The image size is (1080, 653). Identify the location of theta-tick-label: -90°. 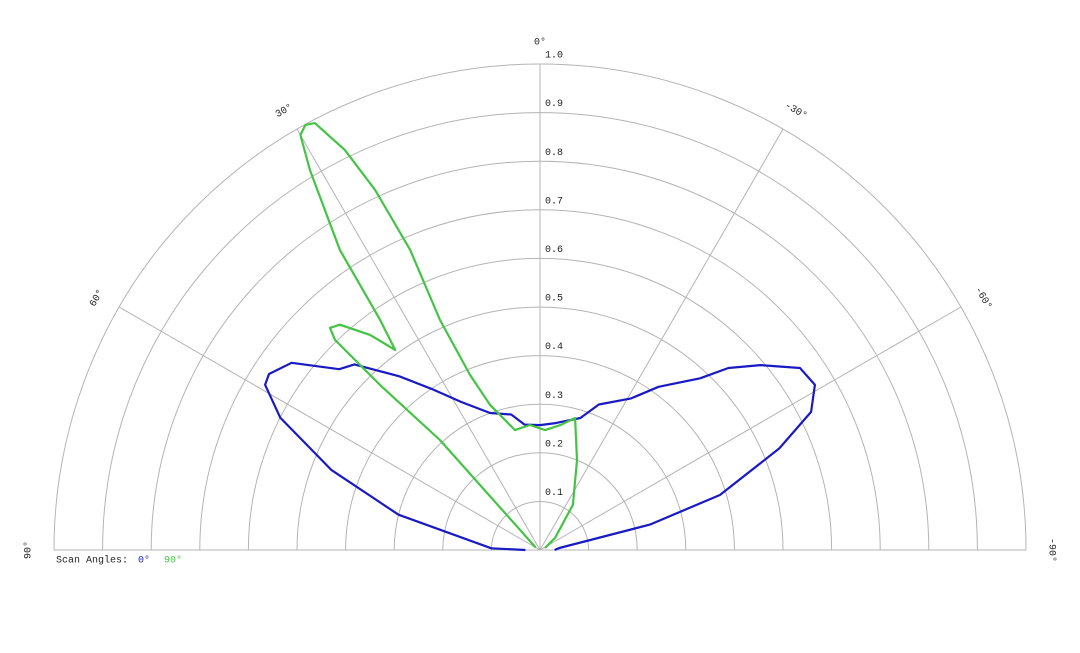
(1051, 550).